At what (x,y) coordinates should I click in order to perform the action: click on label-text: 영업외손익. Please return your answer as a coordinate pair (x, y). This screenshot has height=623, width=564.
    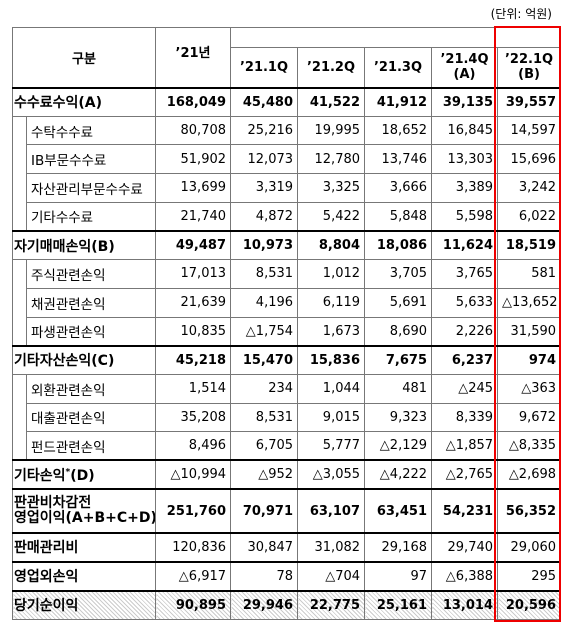
    Looking at the image, I should click on (46, 577).